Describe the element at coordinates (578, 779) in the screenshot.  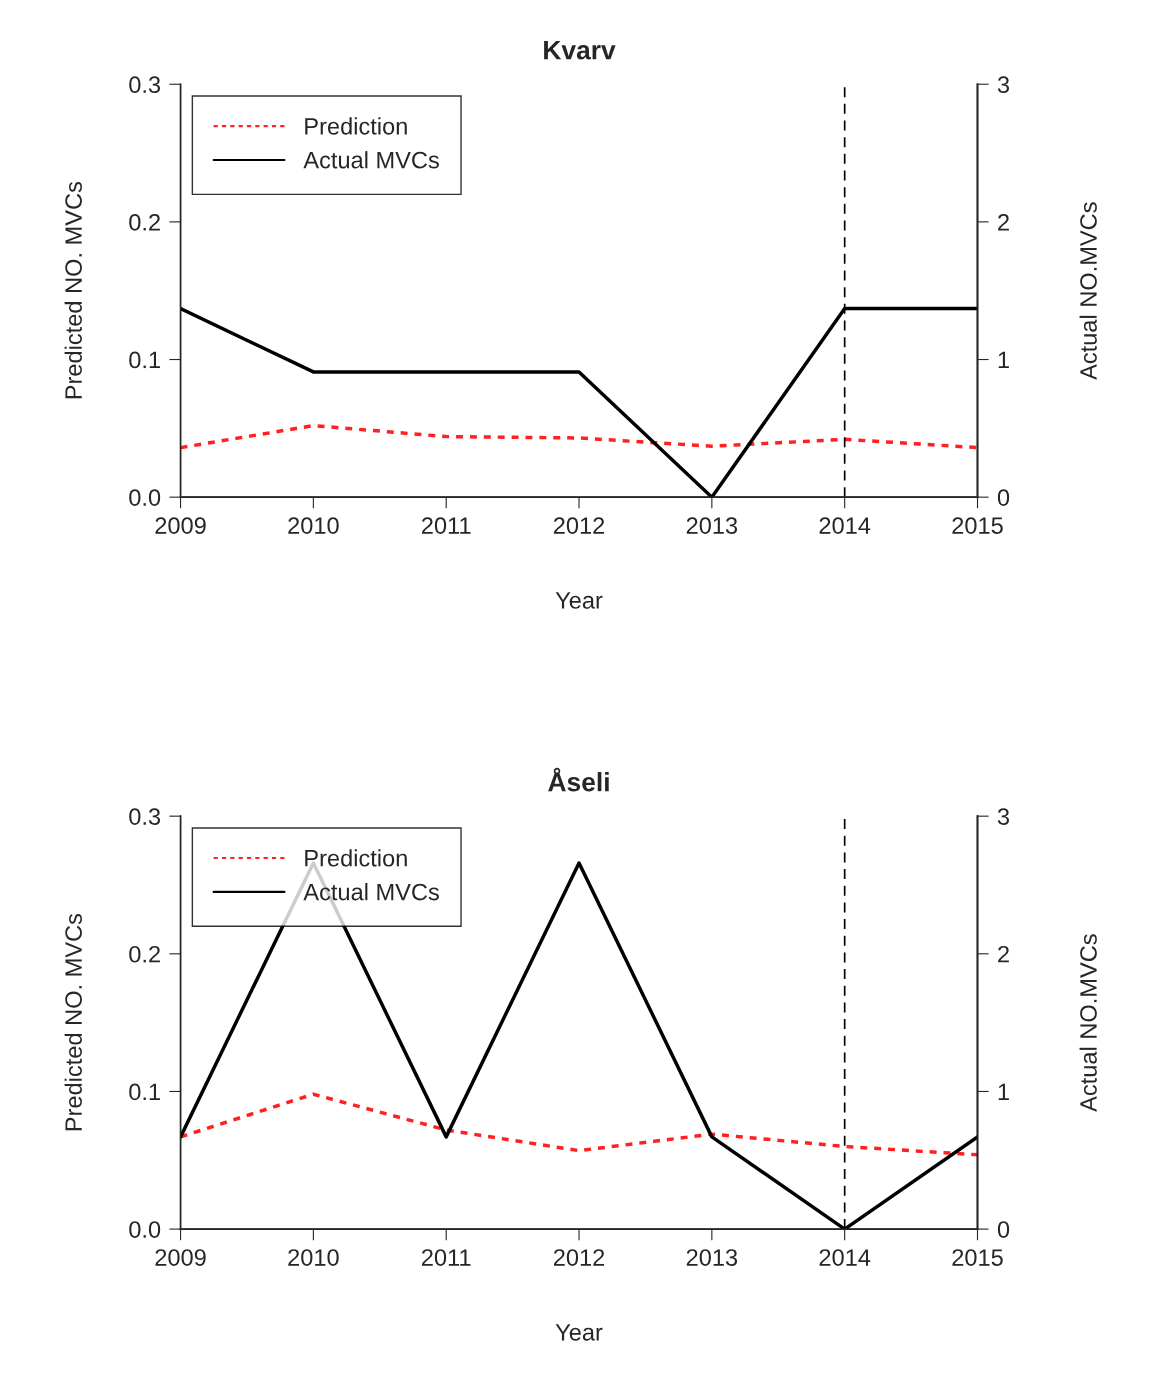
I see `chart-title: Åseli` at that location.